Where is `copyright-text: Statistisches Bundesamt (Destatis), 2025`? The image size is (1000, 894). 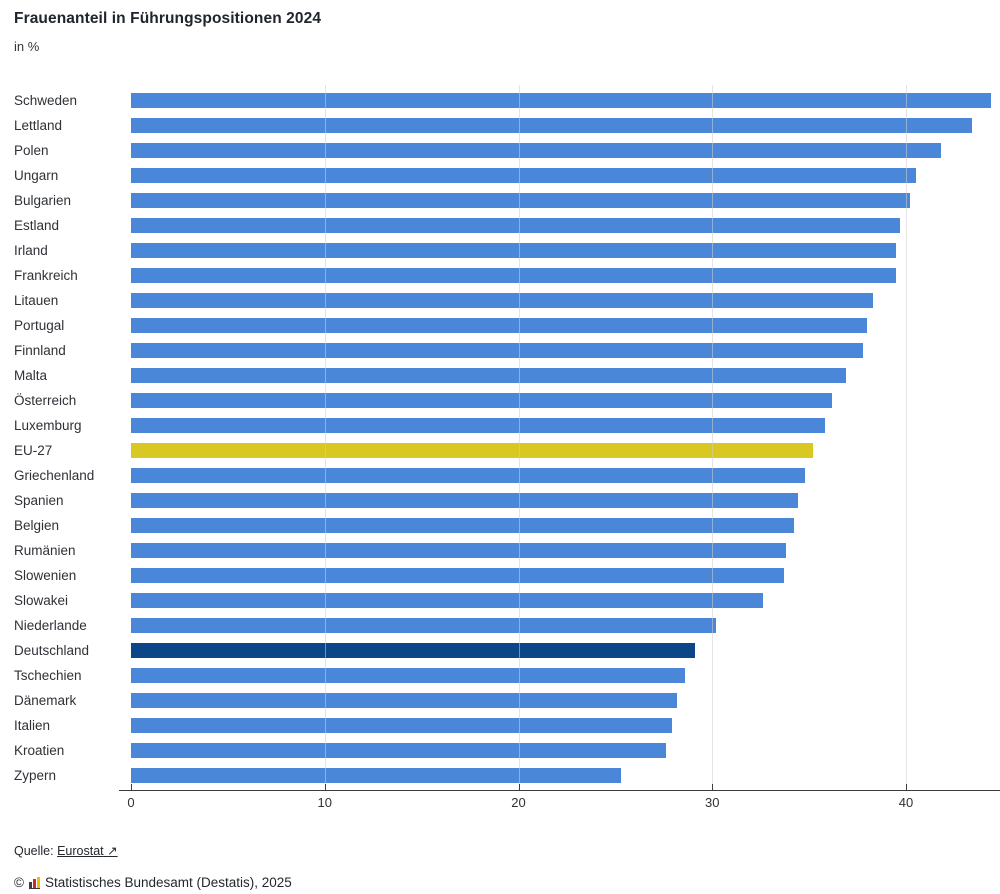 copyright-text: Statistisches Bundesamt (Destatis), 2025 is located at coordinates (168, 882).